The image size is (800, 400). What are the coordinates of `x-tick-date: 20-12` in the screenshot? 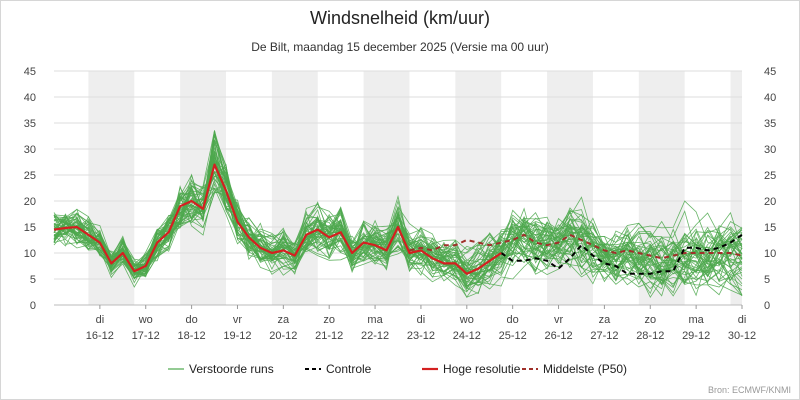 It's located at (283, 336).